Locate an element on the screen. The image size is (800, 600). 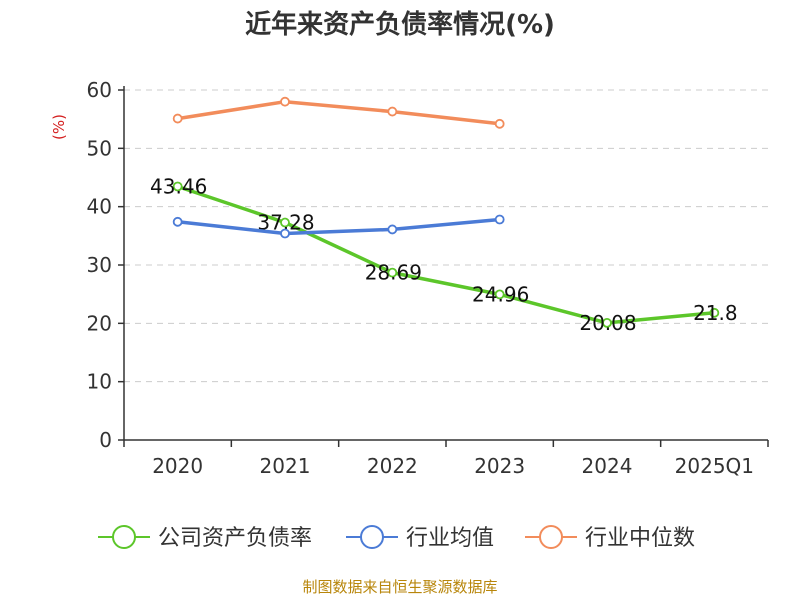
x-tick-label: 2020 is located at coordinates (177, 466).